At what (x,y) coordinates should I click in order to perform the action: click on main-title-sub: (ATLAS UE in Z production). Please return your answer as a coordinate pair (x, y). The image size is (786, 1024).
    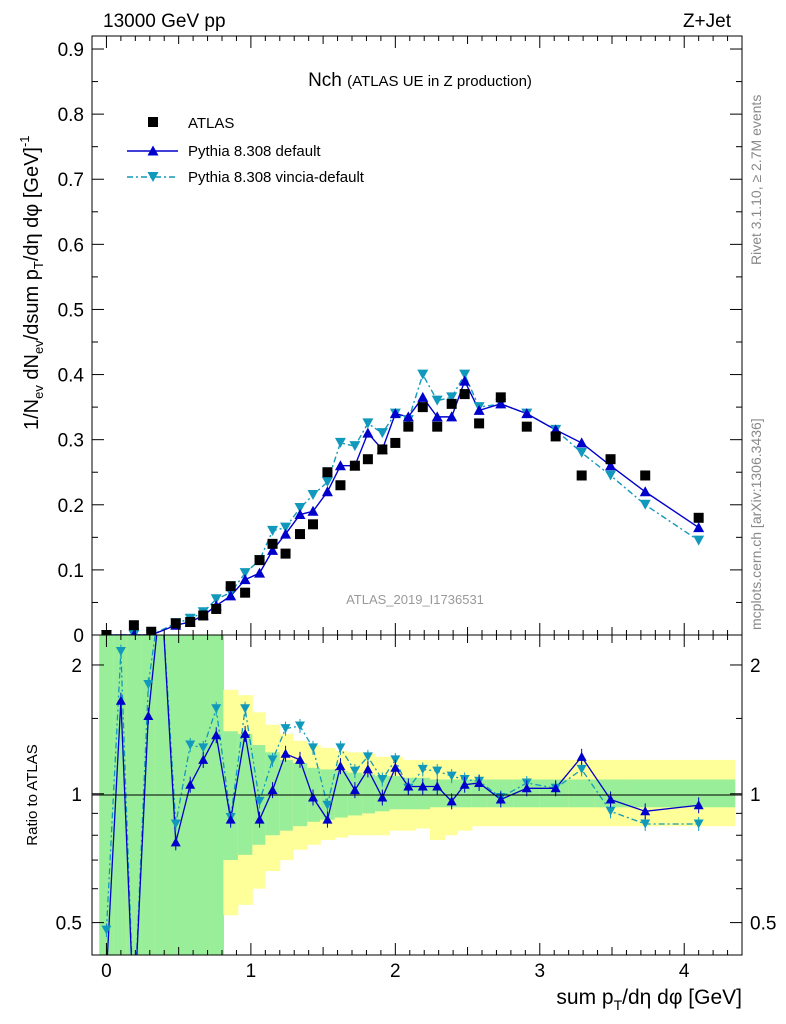
    Looking at the image, I should click on (439, 81).